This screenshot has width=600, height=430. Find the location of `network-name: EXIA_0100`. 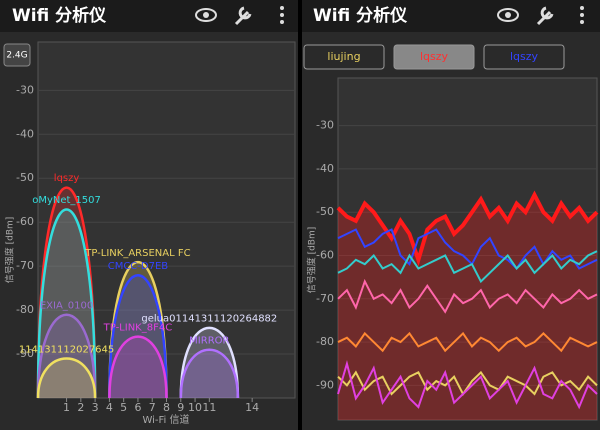

network-name: EXIA_0100 is located at coordinates (66, 305).